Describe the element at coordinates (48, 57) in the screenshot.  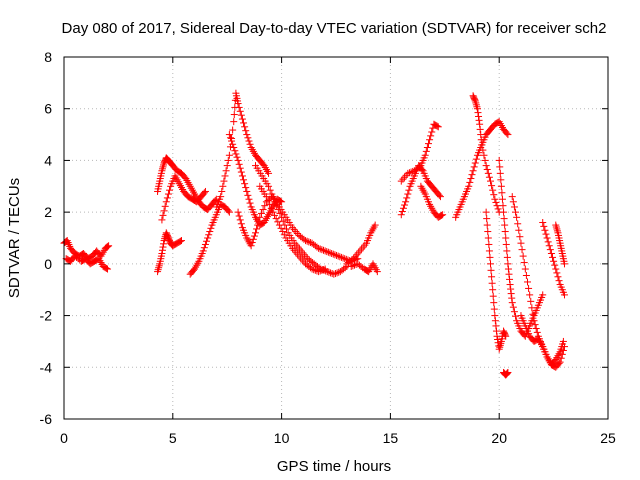
I see `y-tick-label: 8` at that location.